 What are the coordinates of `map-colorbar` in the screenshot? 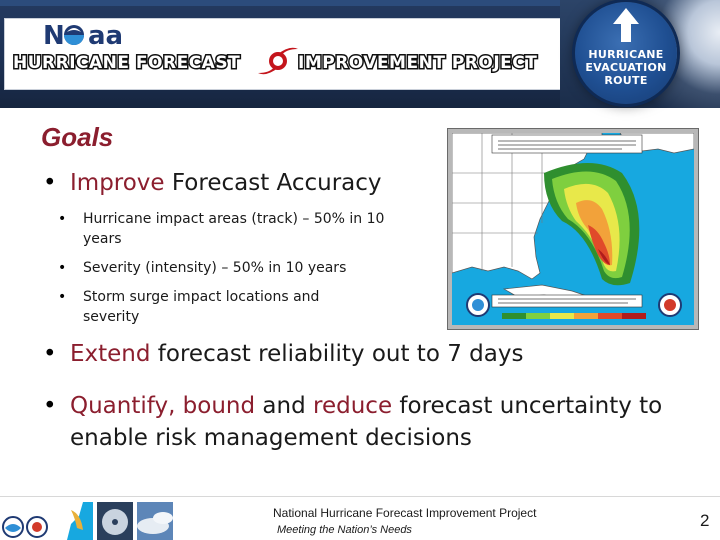 It's located at (574, 316).